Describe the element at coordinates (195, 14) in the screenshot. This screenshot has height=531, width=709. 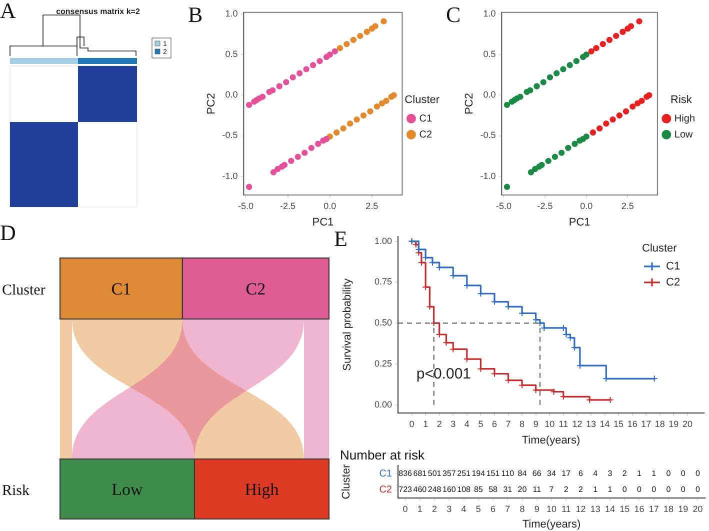
I see `text: B` at that location.